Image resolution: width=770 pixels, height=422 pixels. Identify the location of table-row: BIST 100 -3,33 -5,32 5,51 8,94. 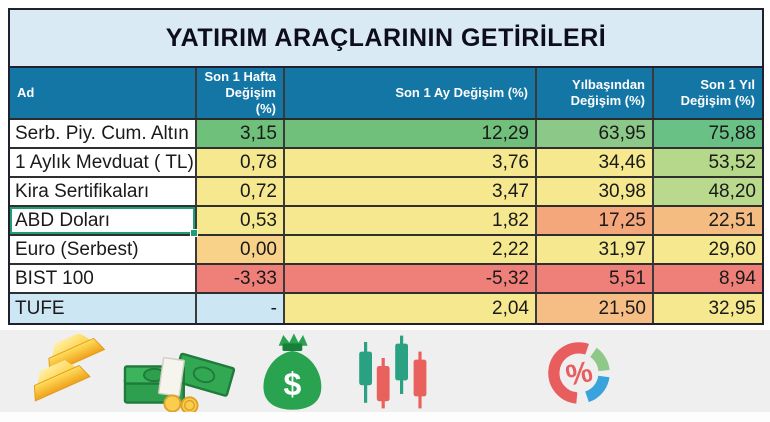
(386, 279).